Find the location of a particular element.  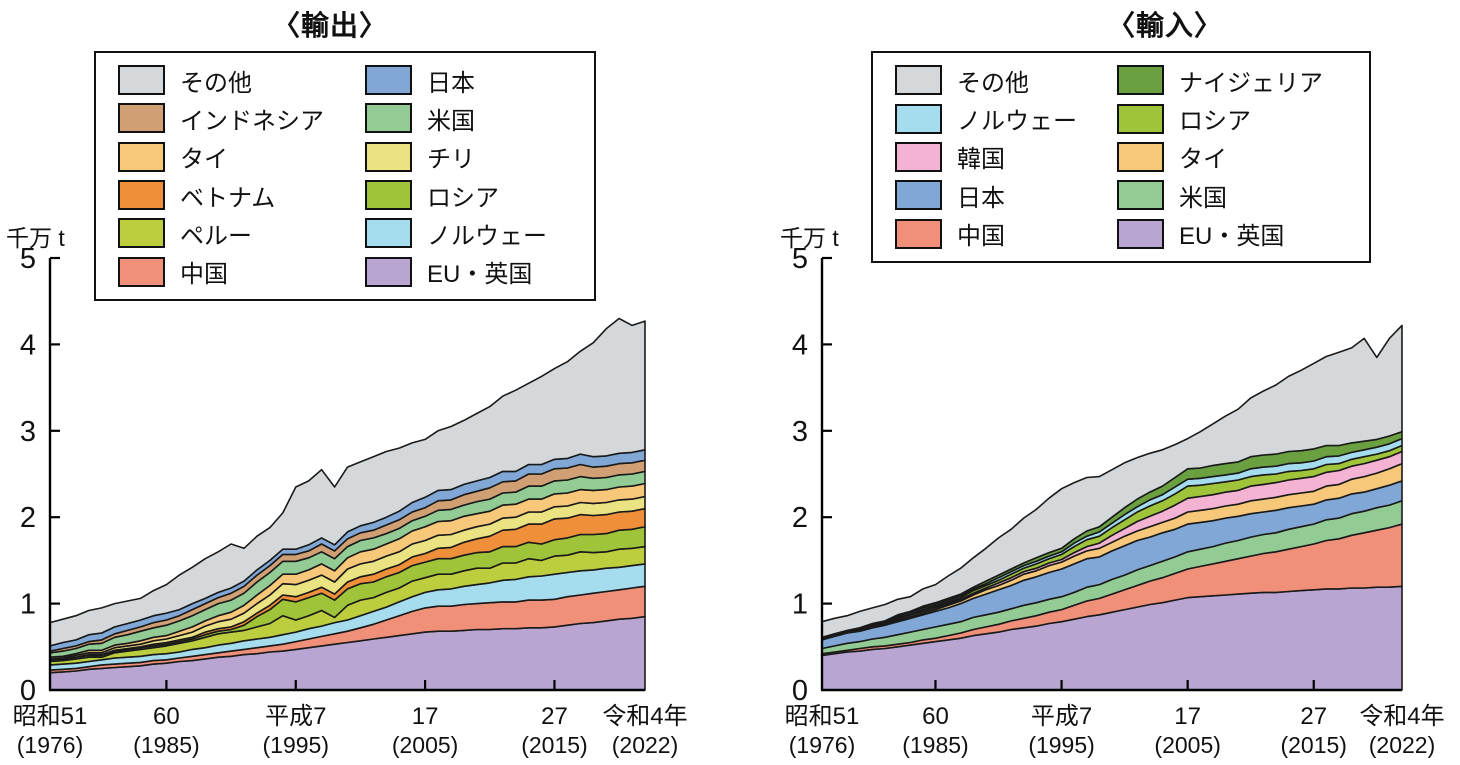

legend-swatch-vietnam is located at coordinates (141, 195).